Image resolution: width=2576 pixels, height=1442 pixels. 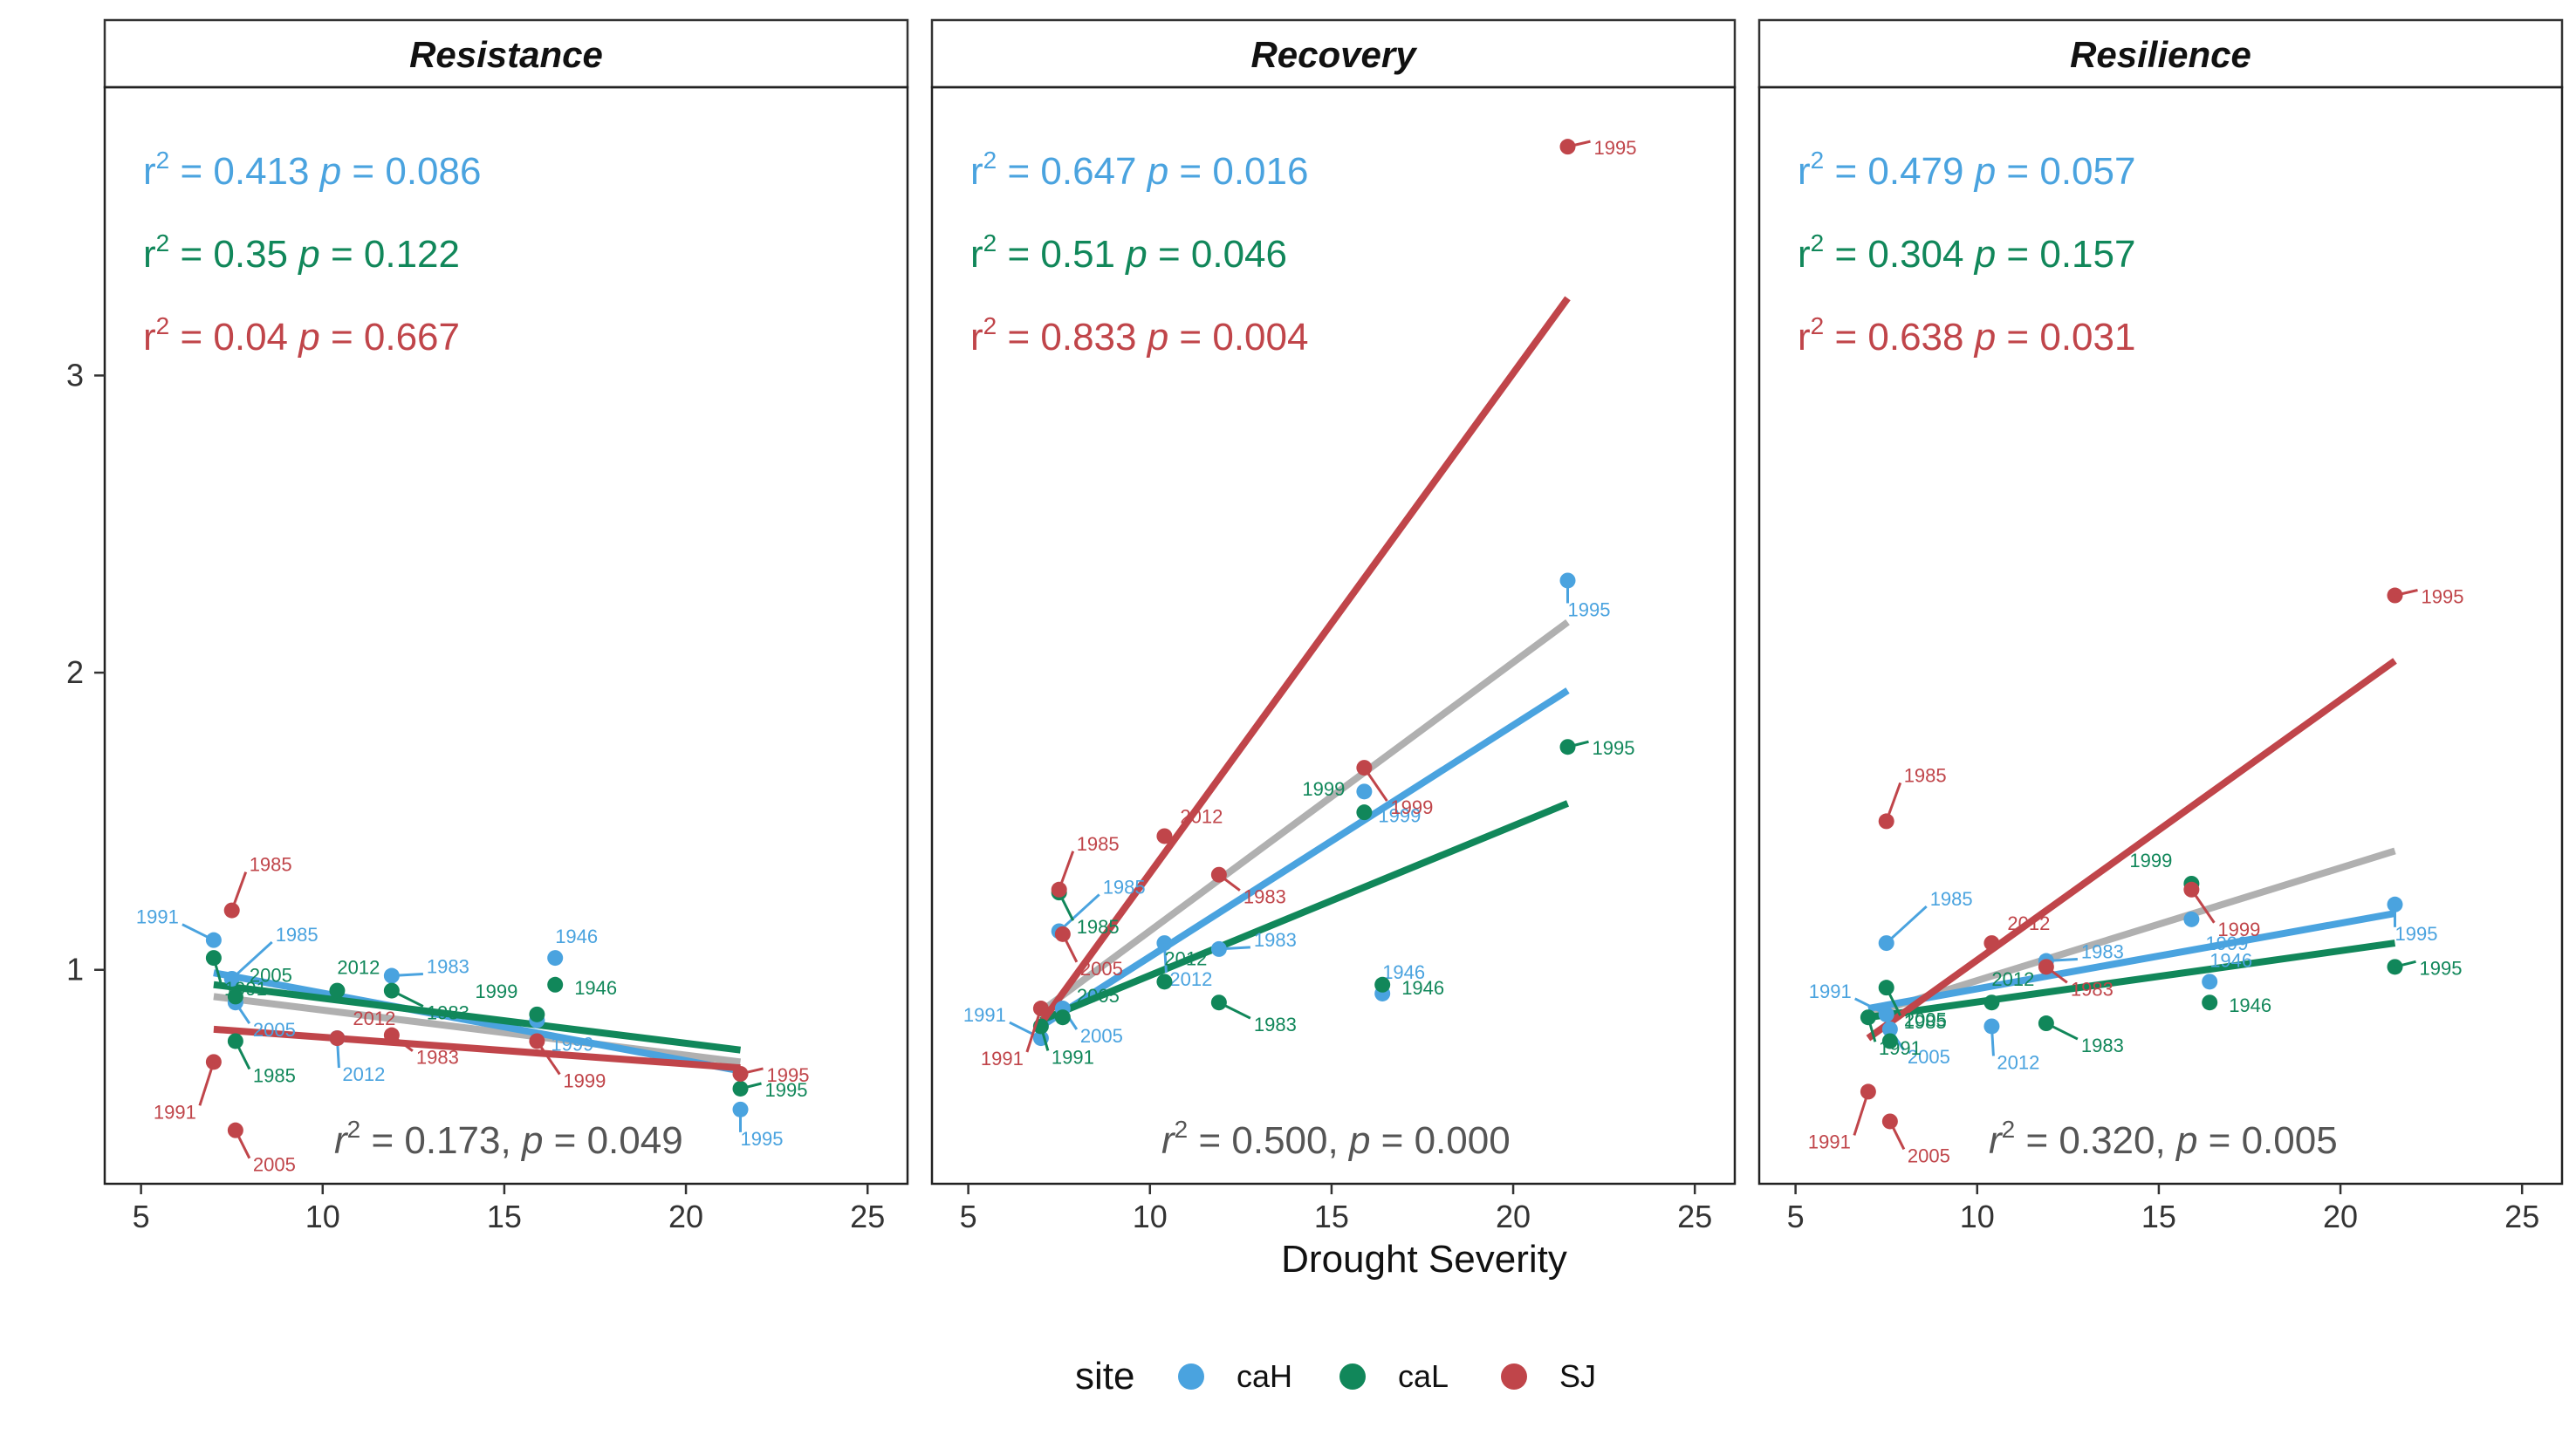 What do you see at coordinates (505, 1216) in the screenshot?
I see `x-tick-label: 15` at bounding box center [505, 1216].